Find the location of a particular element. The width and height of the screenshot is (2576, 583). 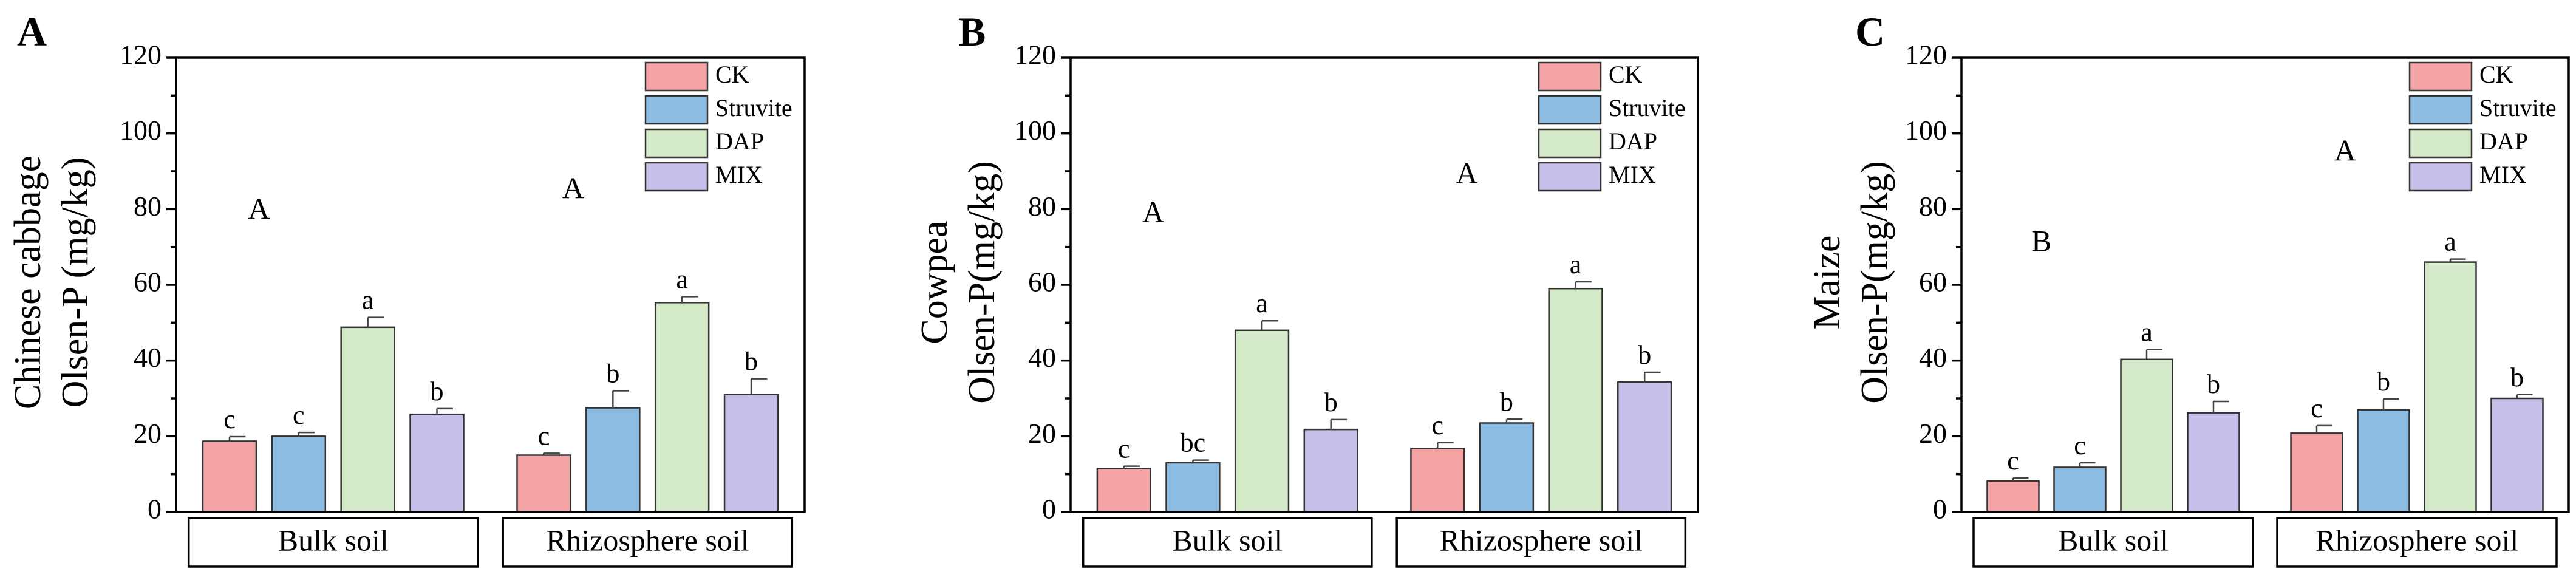

bar-ck-bulk is located at coordinates (2013, 497).